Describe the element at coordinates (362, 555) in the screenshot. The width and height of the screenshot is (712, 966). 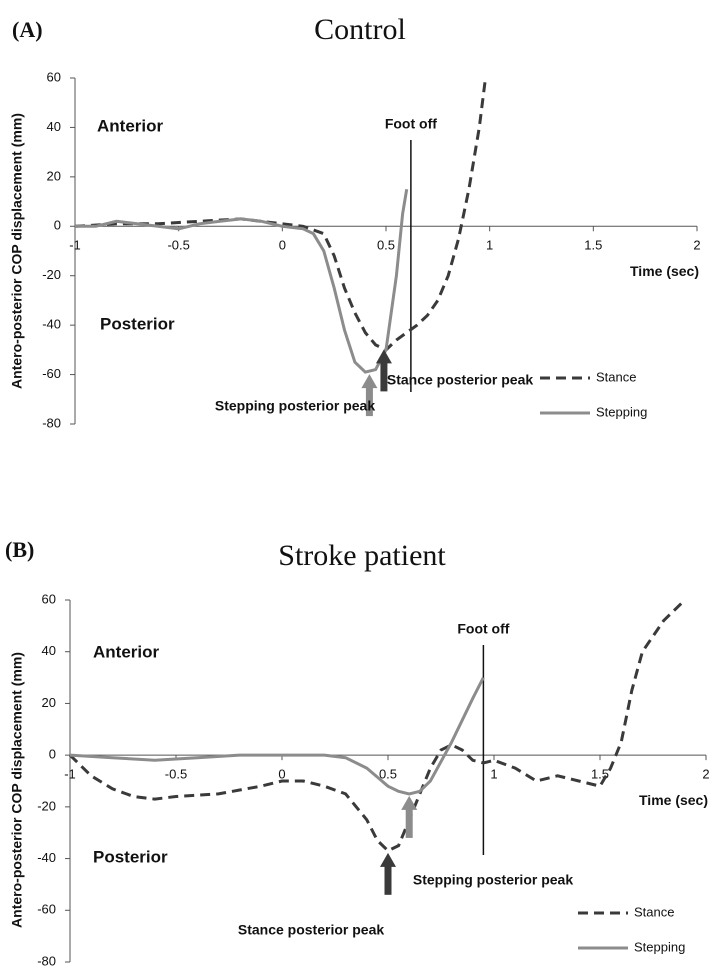
I see `chart-title: Stroke patient` at that location.